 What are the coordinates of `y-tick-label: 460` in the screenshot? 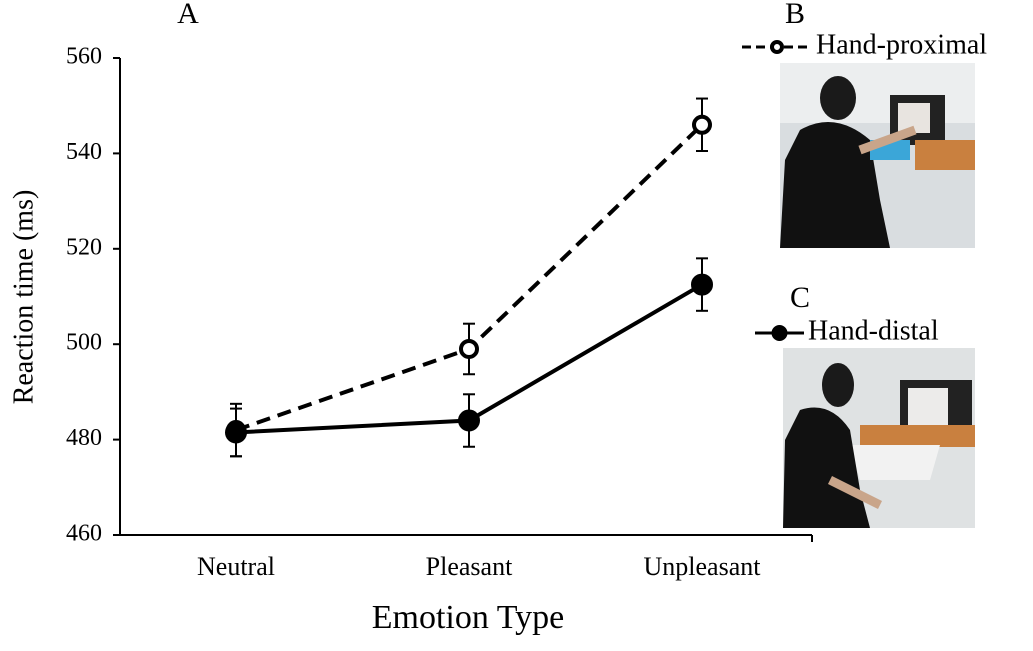 It's located at (84, 534).